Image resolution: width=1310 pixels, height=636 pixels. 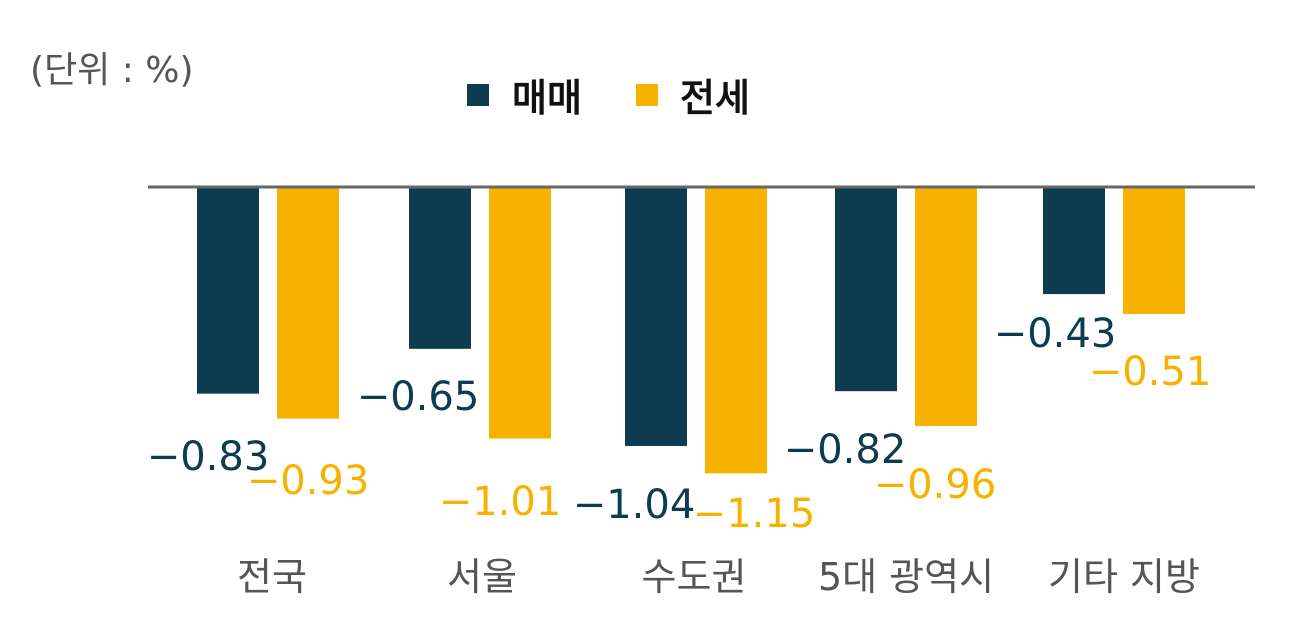 What do you see at coordinates (418, 397) in the screenshot?
I see `value-label-sale-1: −0.65` at bounding box center [418, 397].